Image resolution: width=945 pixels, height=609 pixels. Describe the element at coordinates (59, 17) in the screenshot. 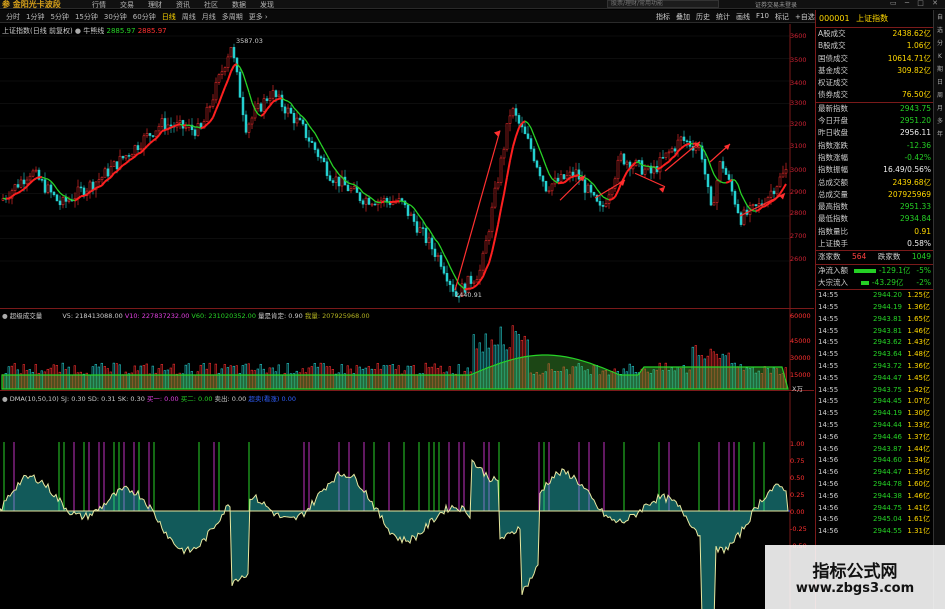

I see `tab-5min: 5分钟` at that location.